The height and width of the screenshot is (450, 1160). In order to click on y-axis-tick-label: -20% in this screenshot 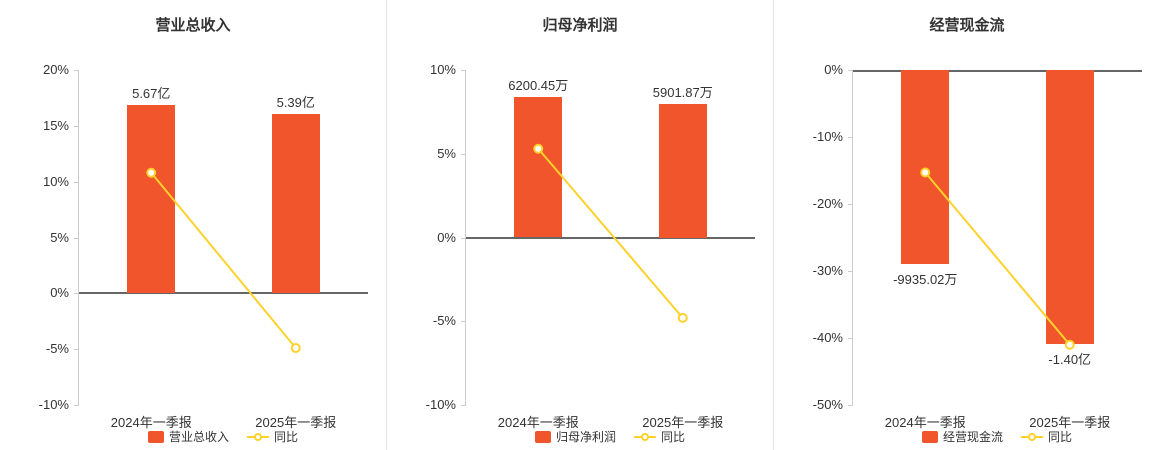, I will do `click(827, 203)`.